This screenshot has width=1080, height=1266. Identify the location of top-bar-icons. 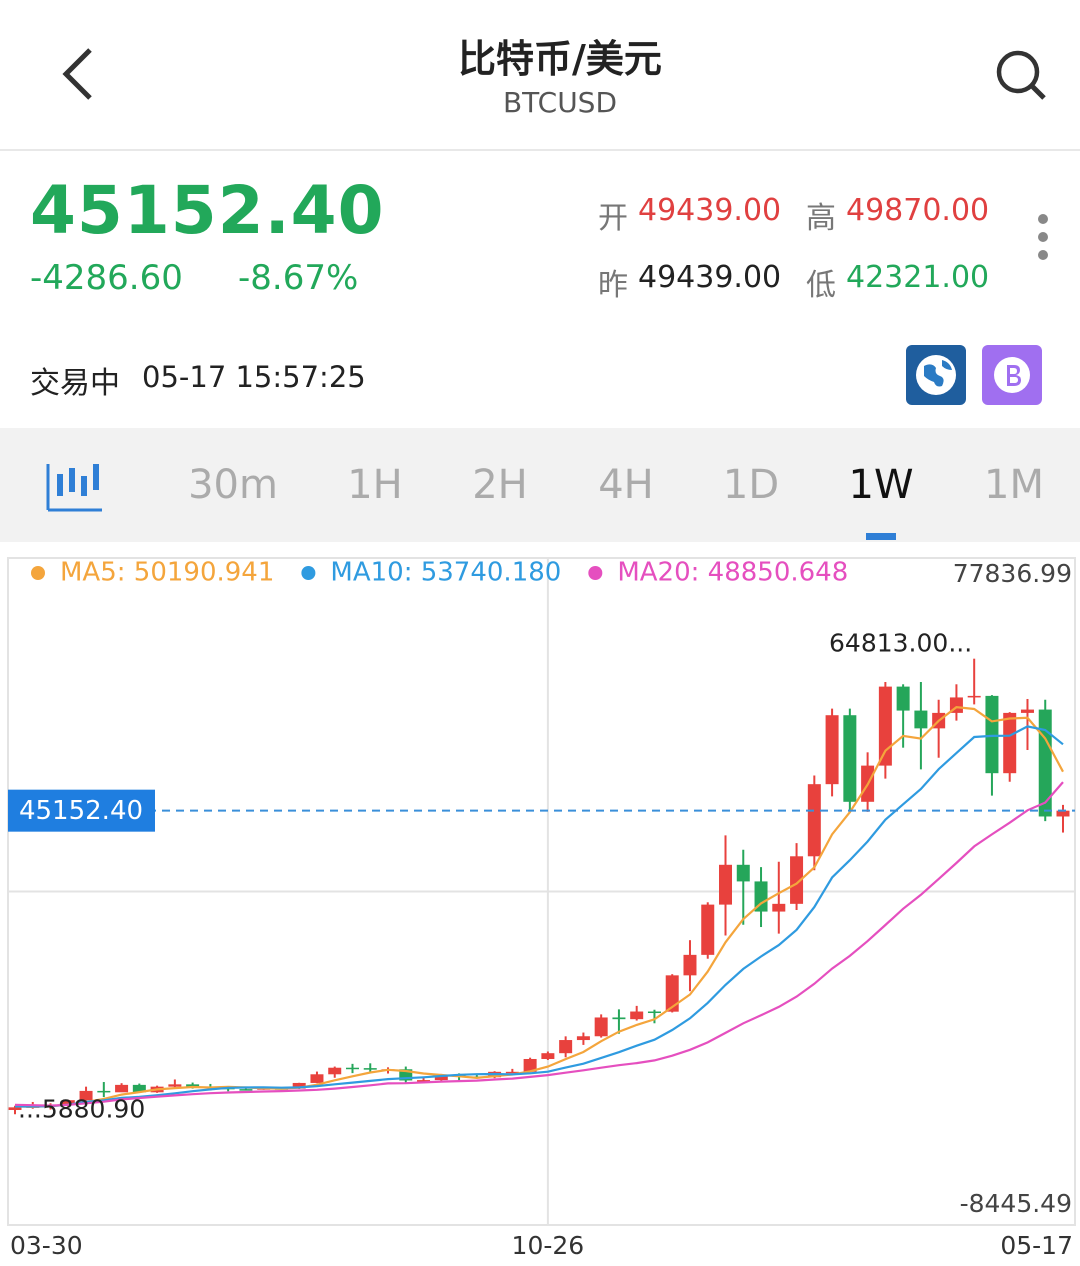
(554, 74).